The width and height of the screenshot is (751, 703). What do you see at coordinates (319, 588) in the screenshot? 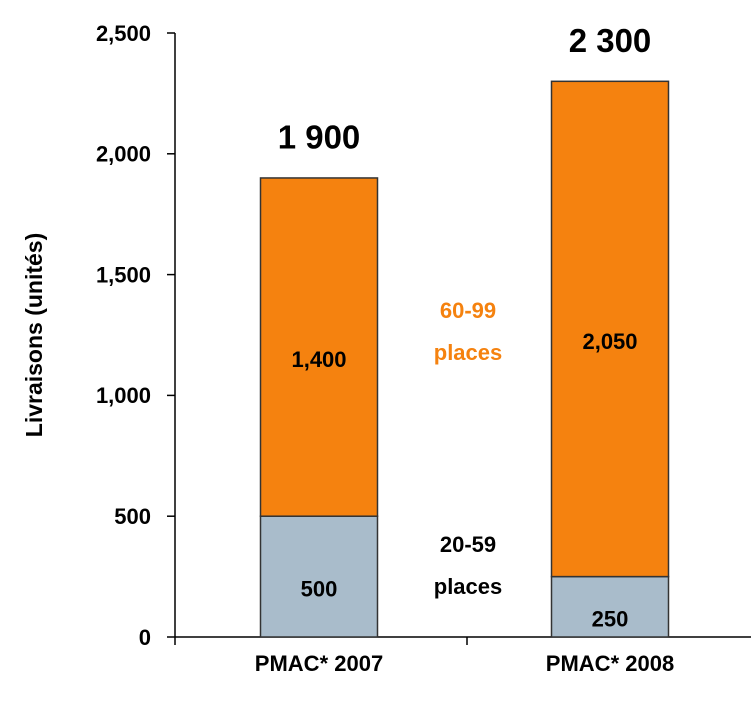
I see `value-label: 500` at bounding box center [319, 588].